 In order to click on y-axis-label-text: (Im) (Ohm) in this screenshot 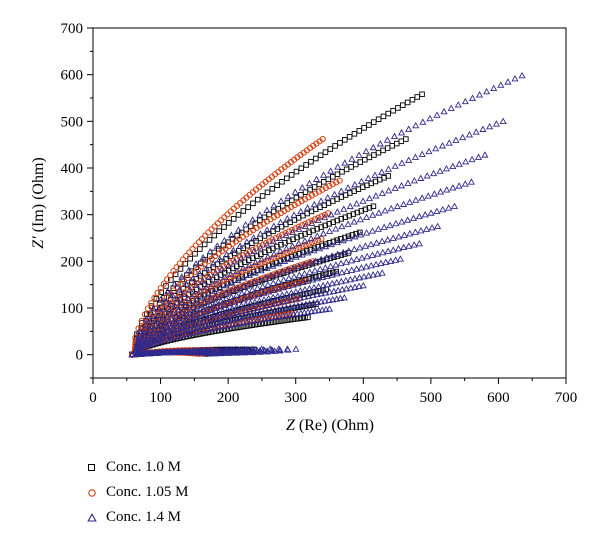, I will do `click(38, 196)`.